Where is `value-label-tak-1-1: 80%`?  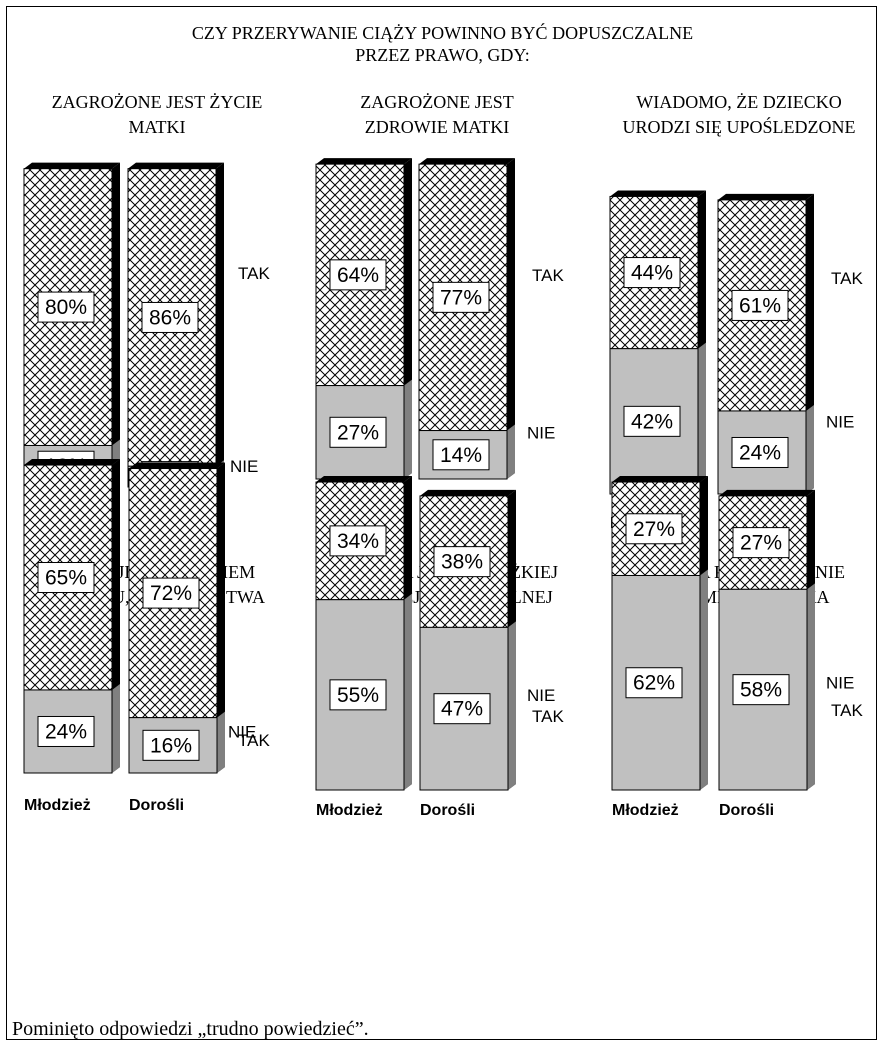 value-label-tak-1-1: 80% is located at coordinates (66, 307).